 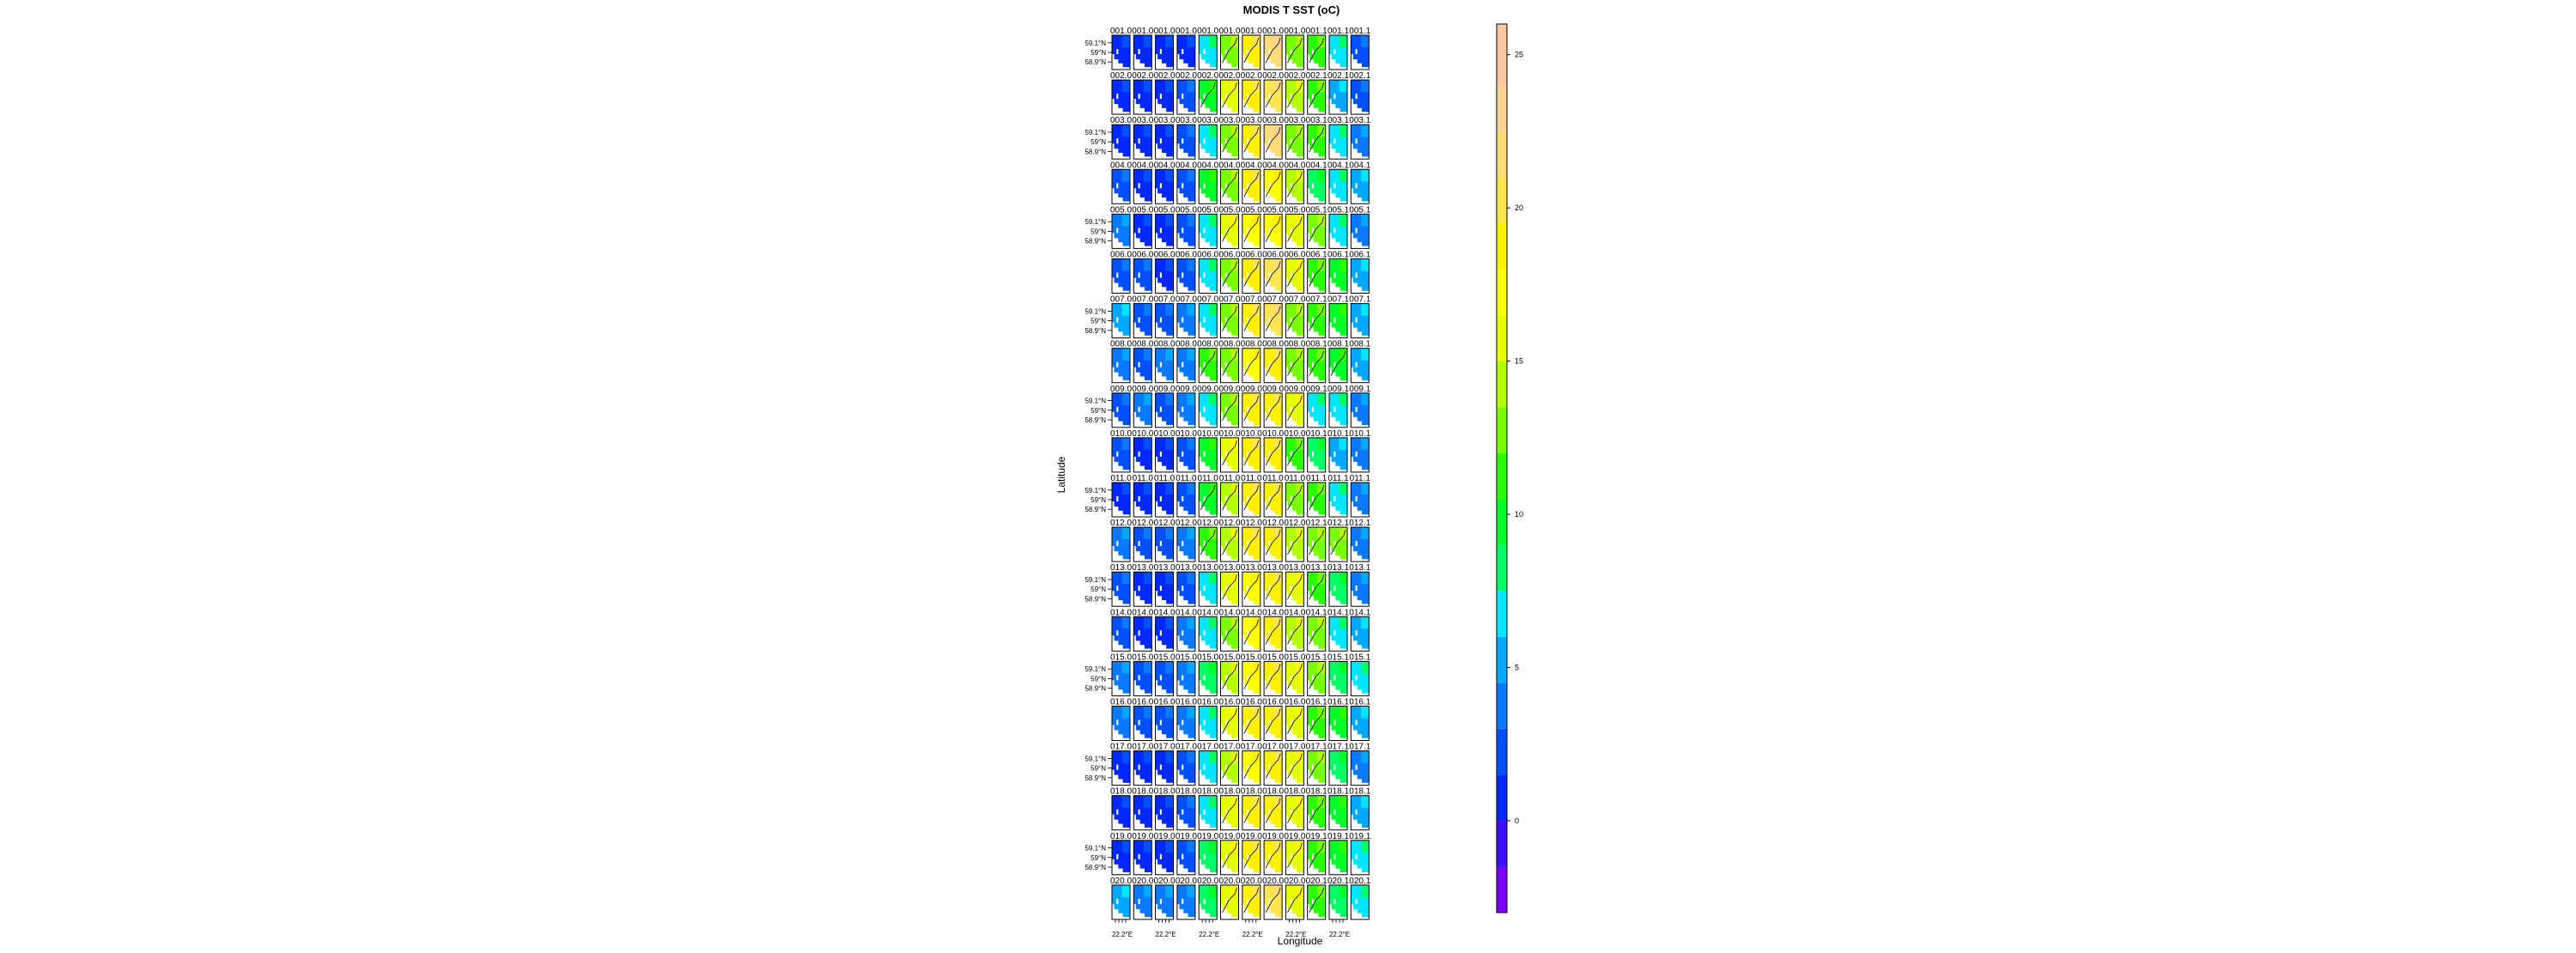 What do you see at coordinates (1095, 222) in the screenshot?
I see `lat-tick-label: 59.1°N` at bounding box center [1095, 222].